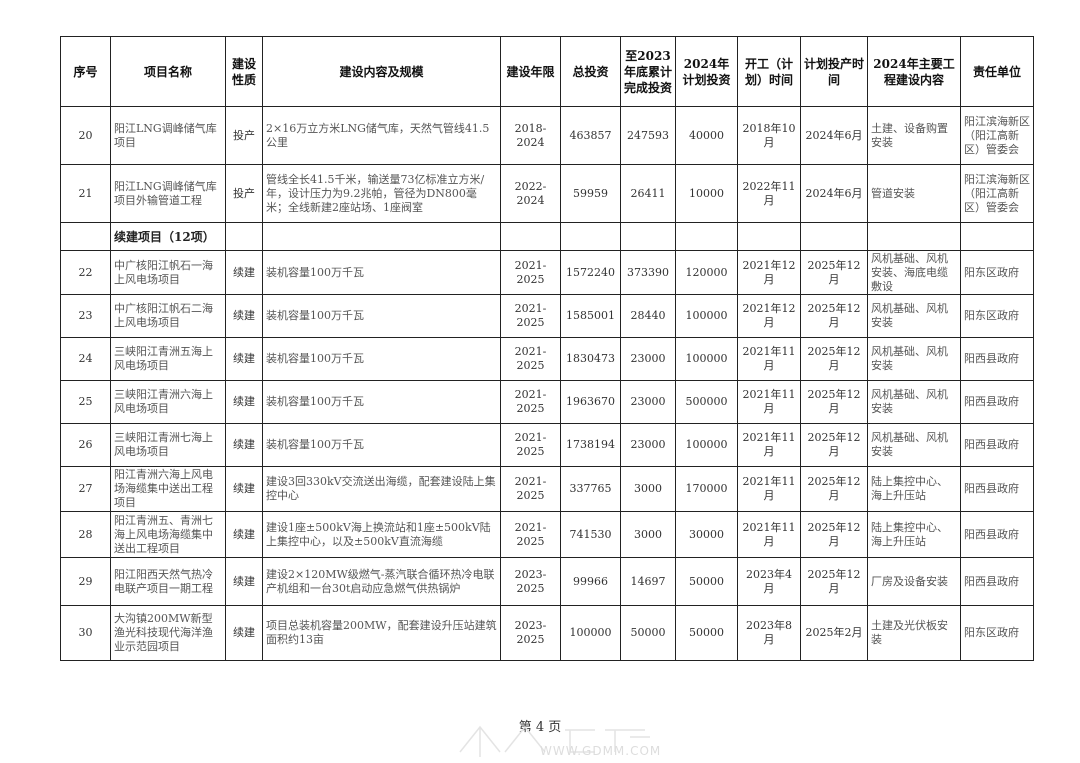 This screenshot has width=1080, height=763. I want to click on header-col-content: 建设内容及规模, so click(381, 71).